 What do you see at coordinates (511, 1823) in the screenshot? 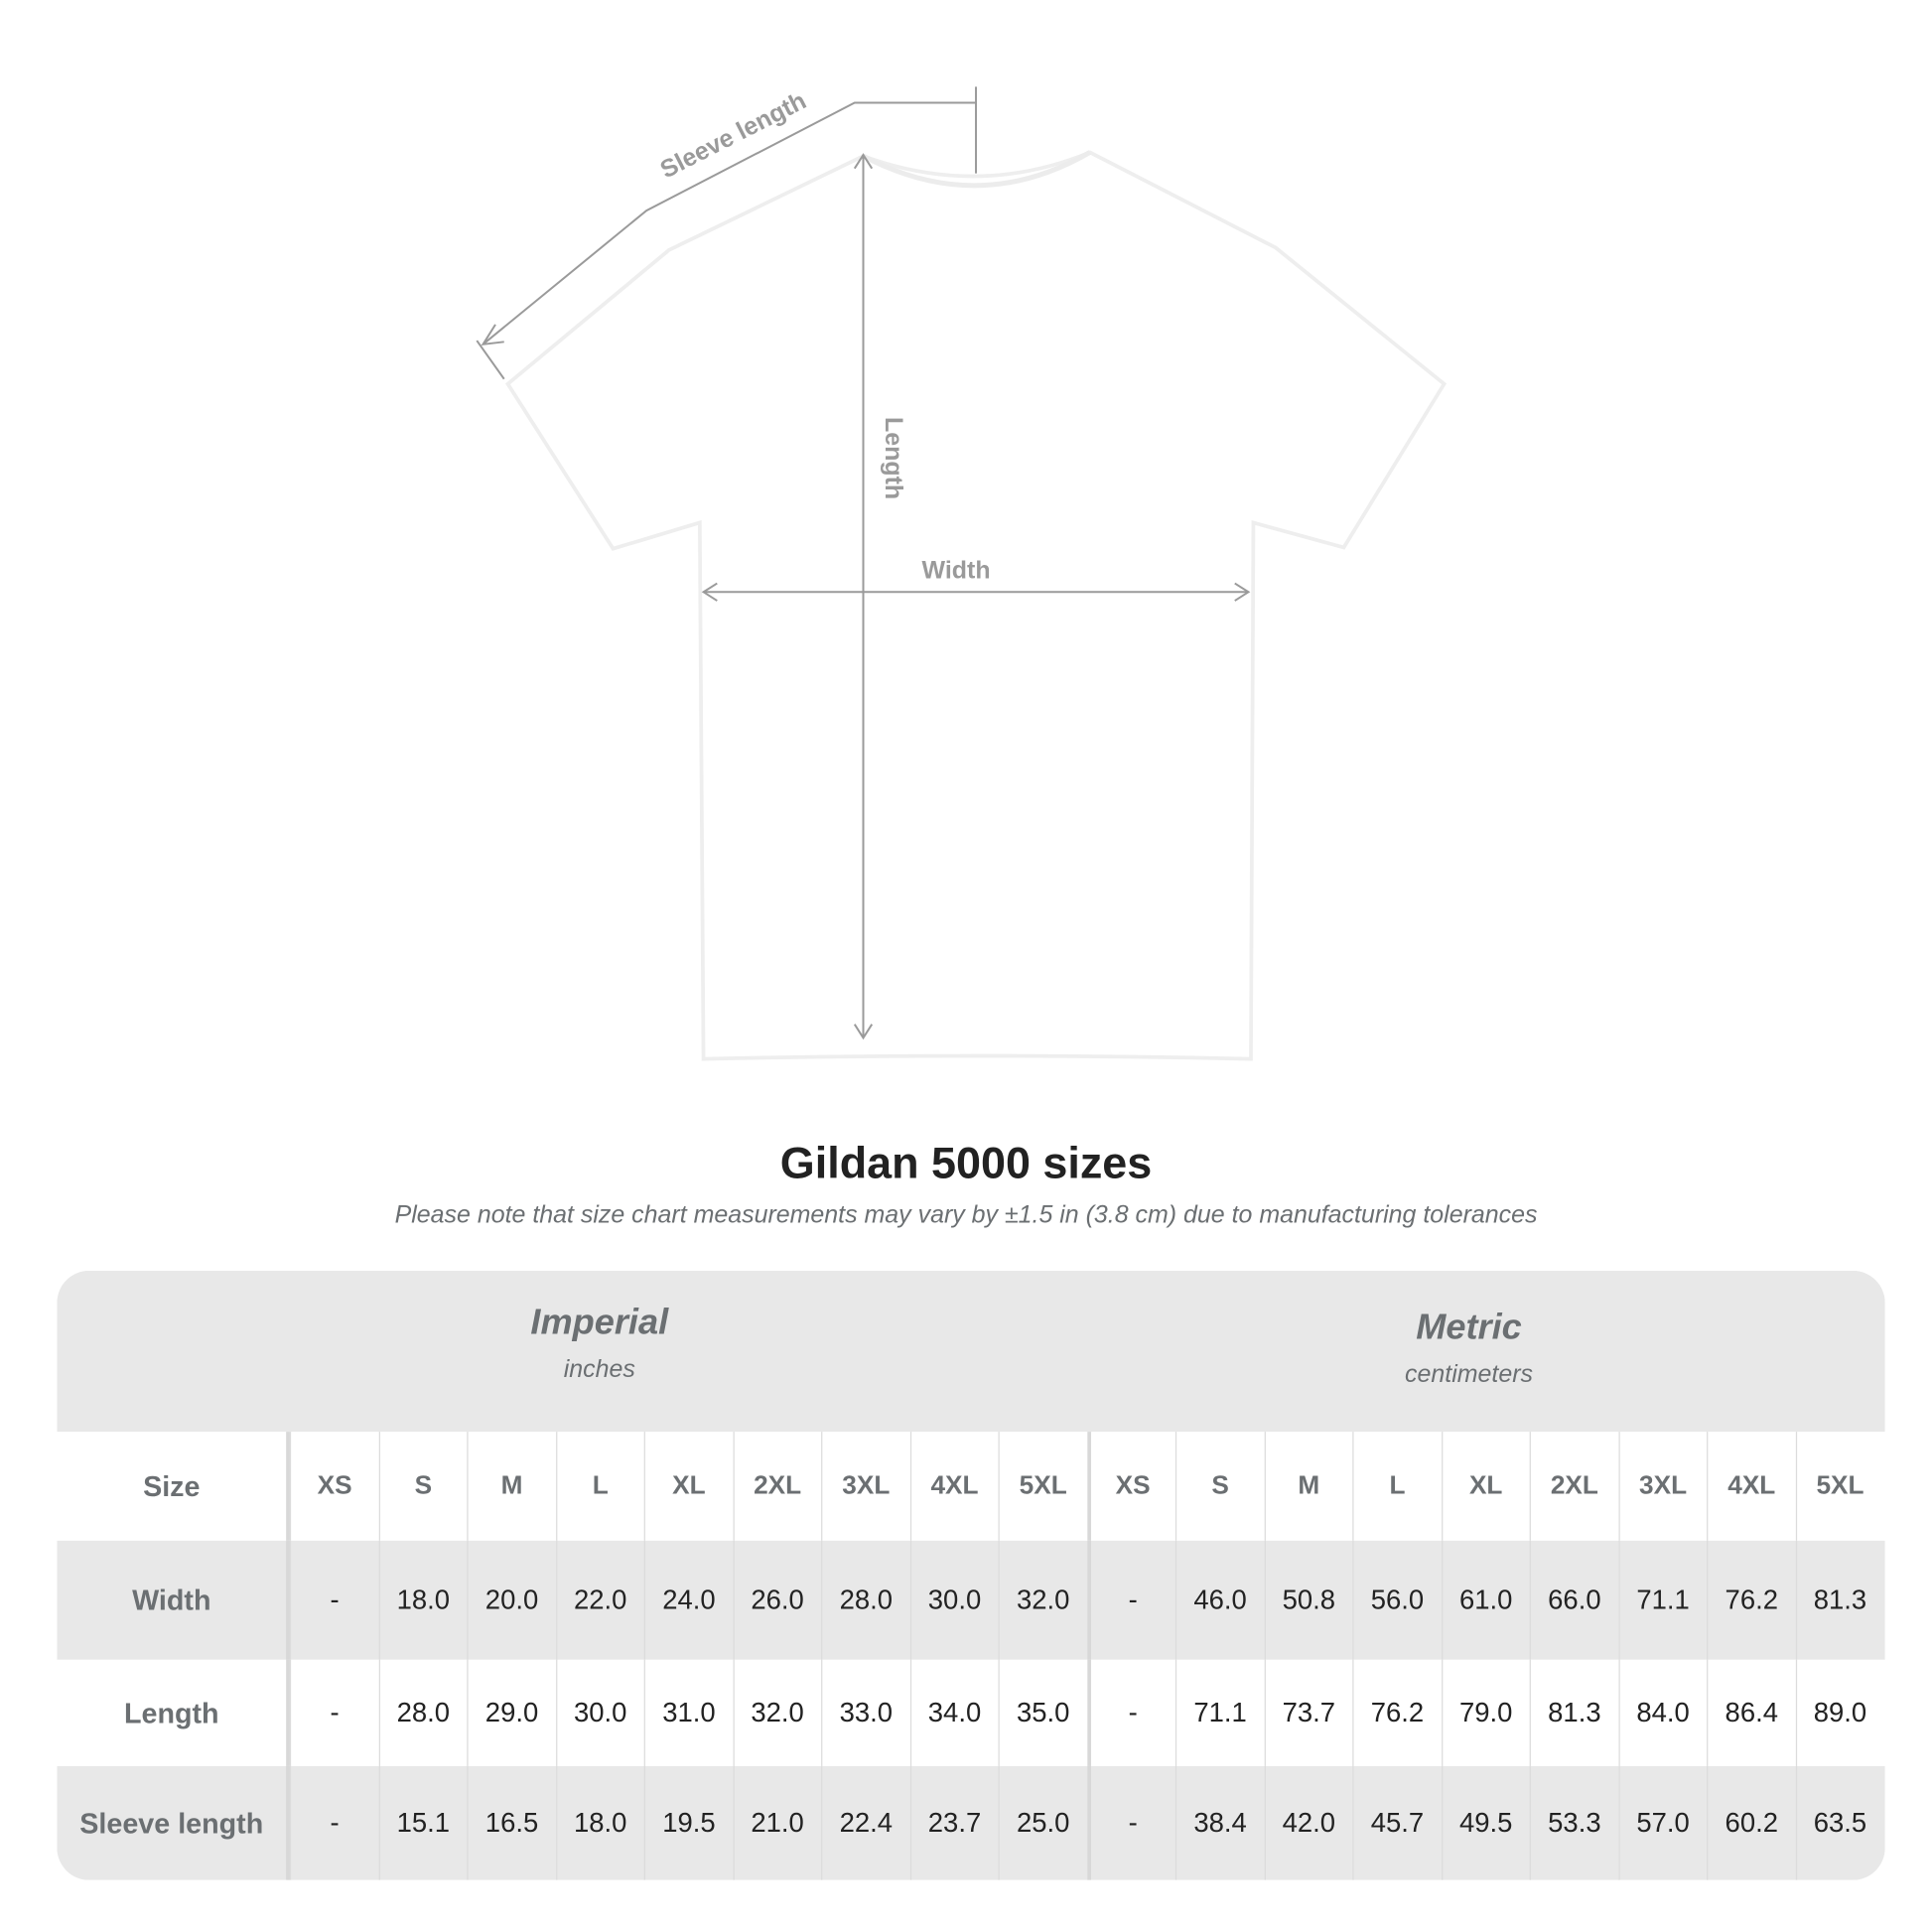
I see `value-cell-imperial: 16.5` at bounding box center [511, 1823].